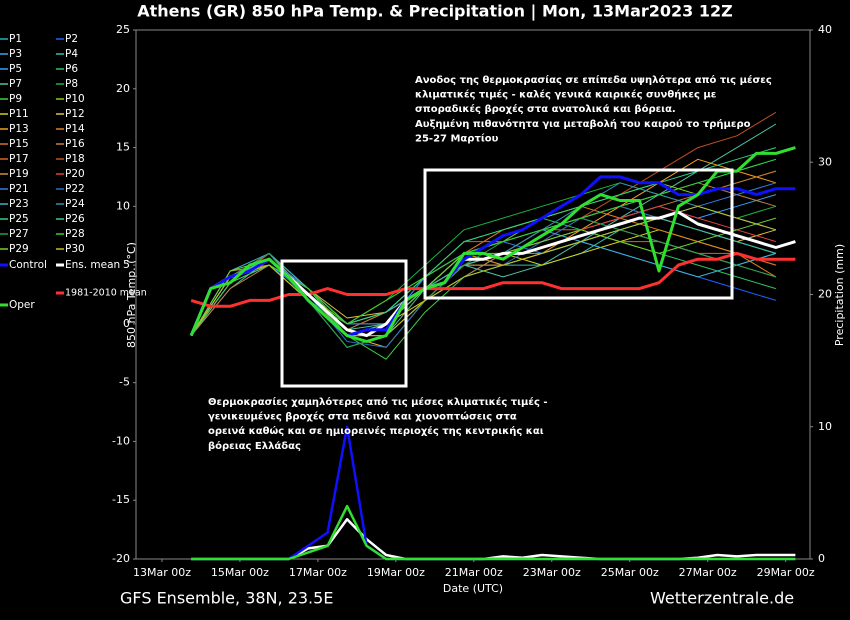  I want to click on y-tick-label: 15, so click(123, 147).